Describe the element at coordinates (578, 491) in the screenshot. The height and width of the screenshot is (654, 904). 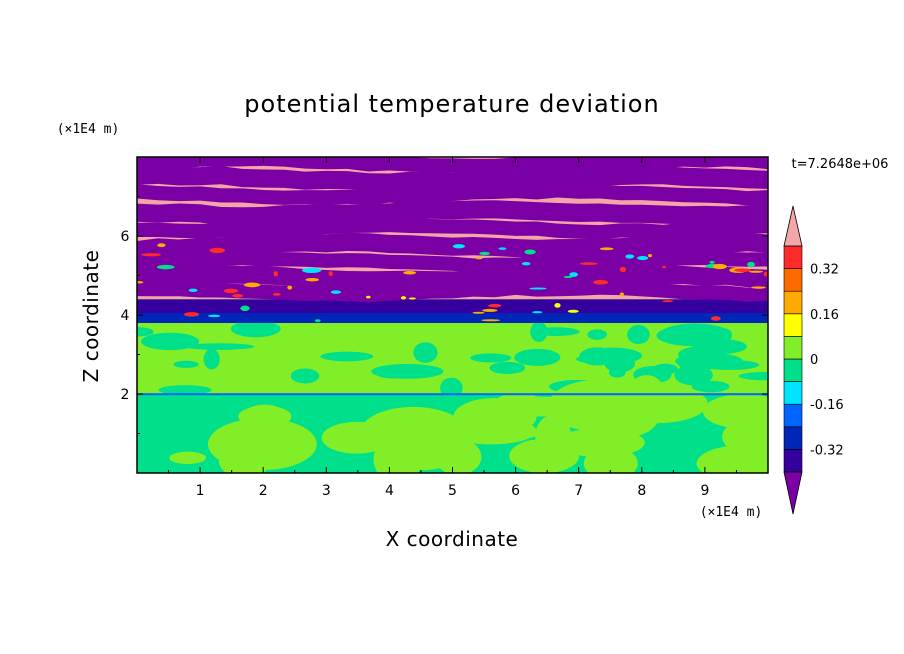
I see `x-tick-label: 7` at that location.